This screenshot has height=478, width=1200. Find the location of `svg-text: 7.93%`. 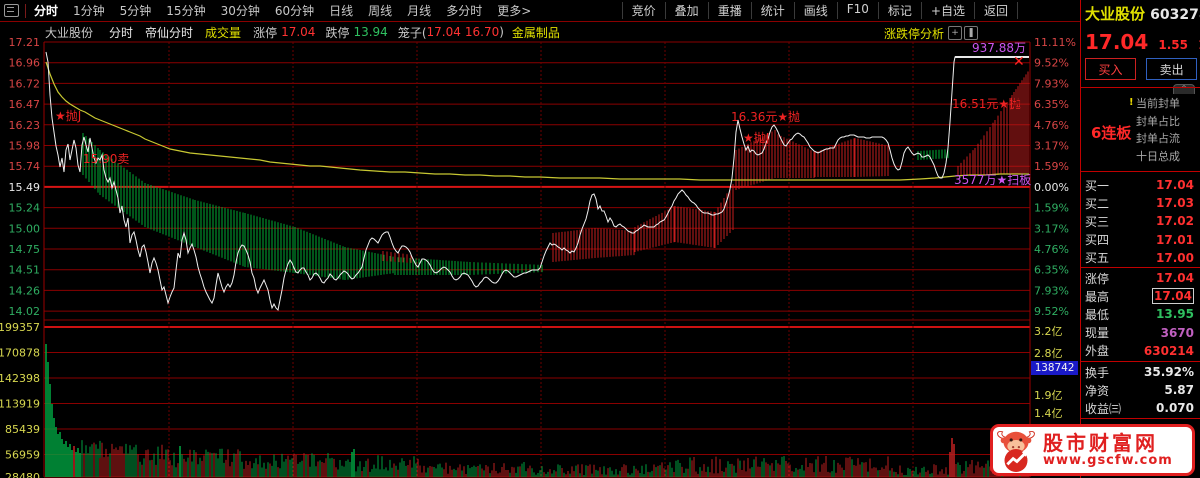

svg-text: 7.93% is located at coordinates (1051, 290).